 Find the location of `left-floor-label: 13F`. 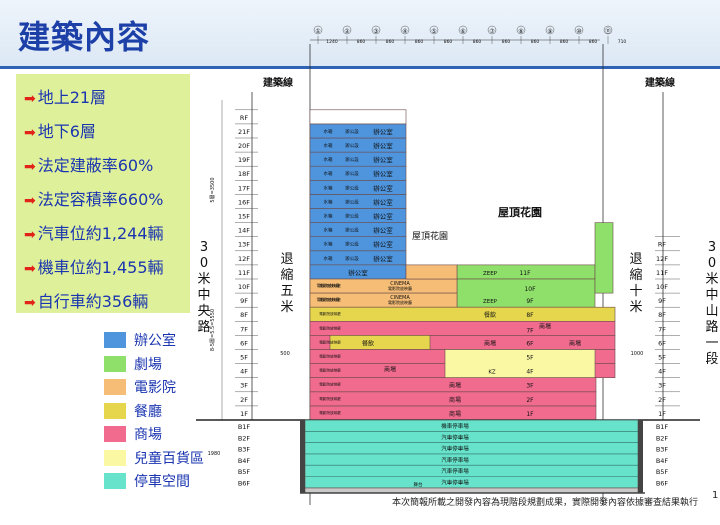

left-floor-label: 13F is located at coordinates (244, 245).